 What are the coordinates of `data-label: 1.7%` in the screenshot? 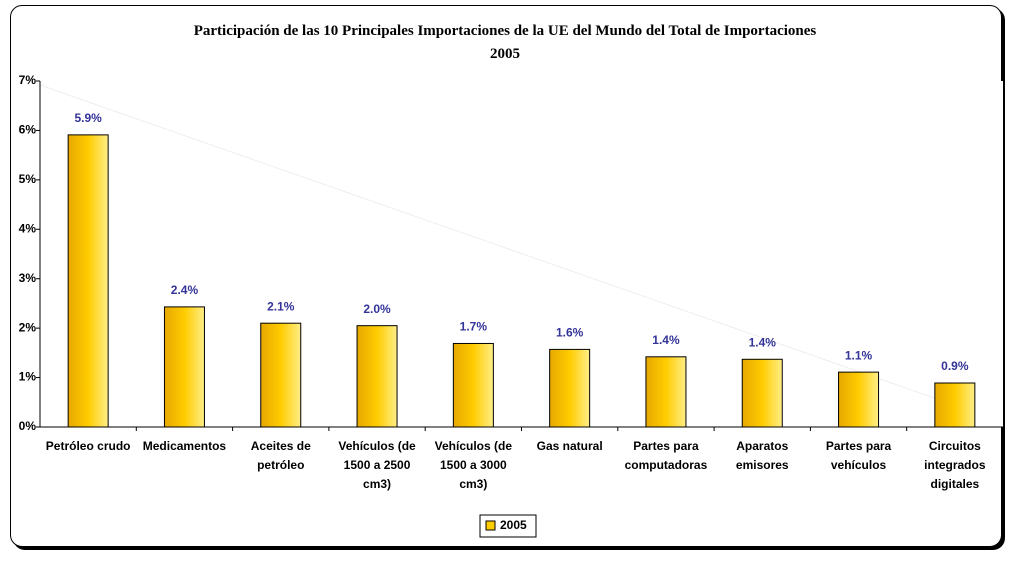 It's located at (474, 327).